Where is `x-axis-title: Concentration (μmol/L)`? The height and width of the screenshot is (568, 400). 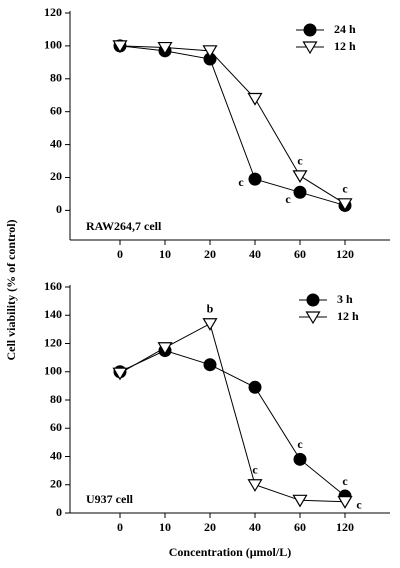
x-axis-title: Concentration (μmol/L) is located at coordinates (230, 552).